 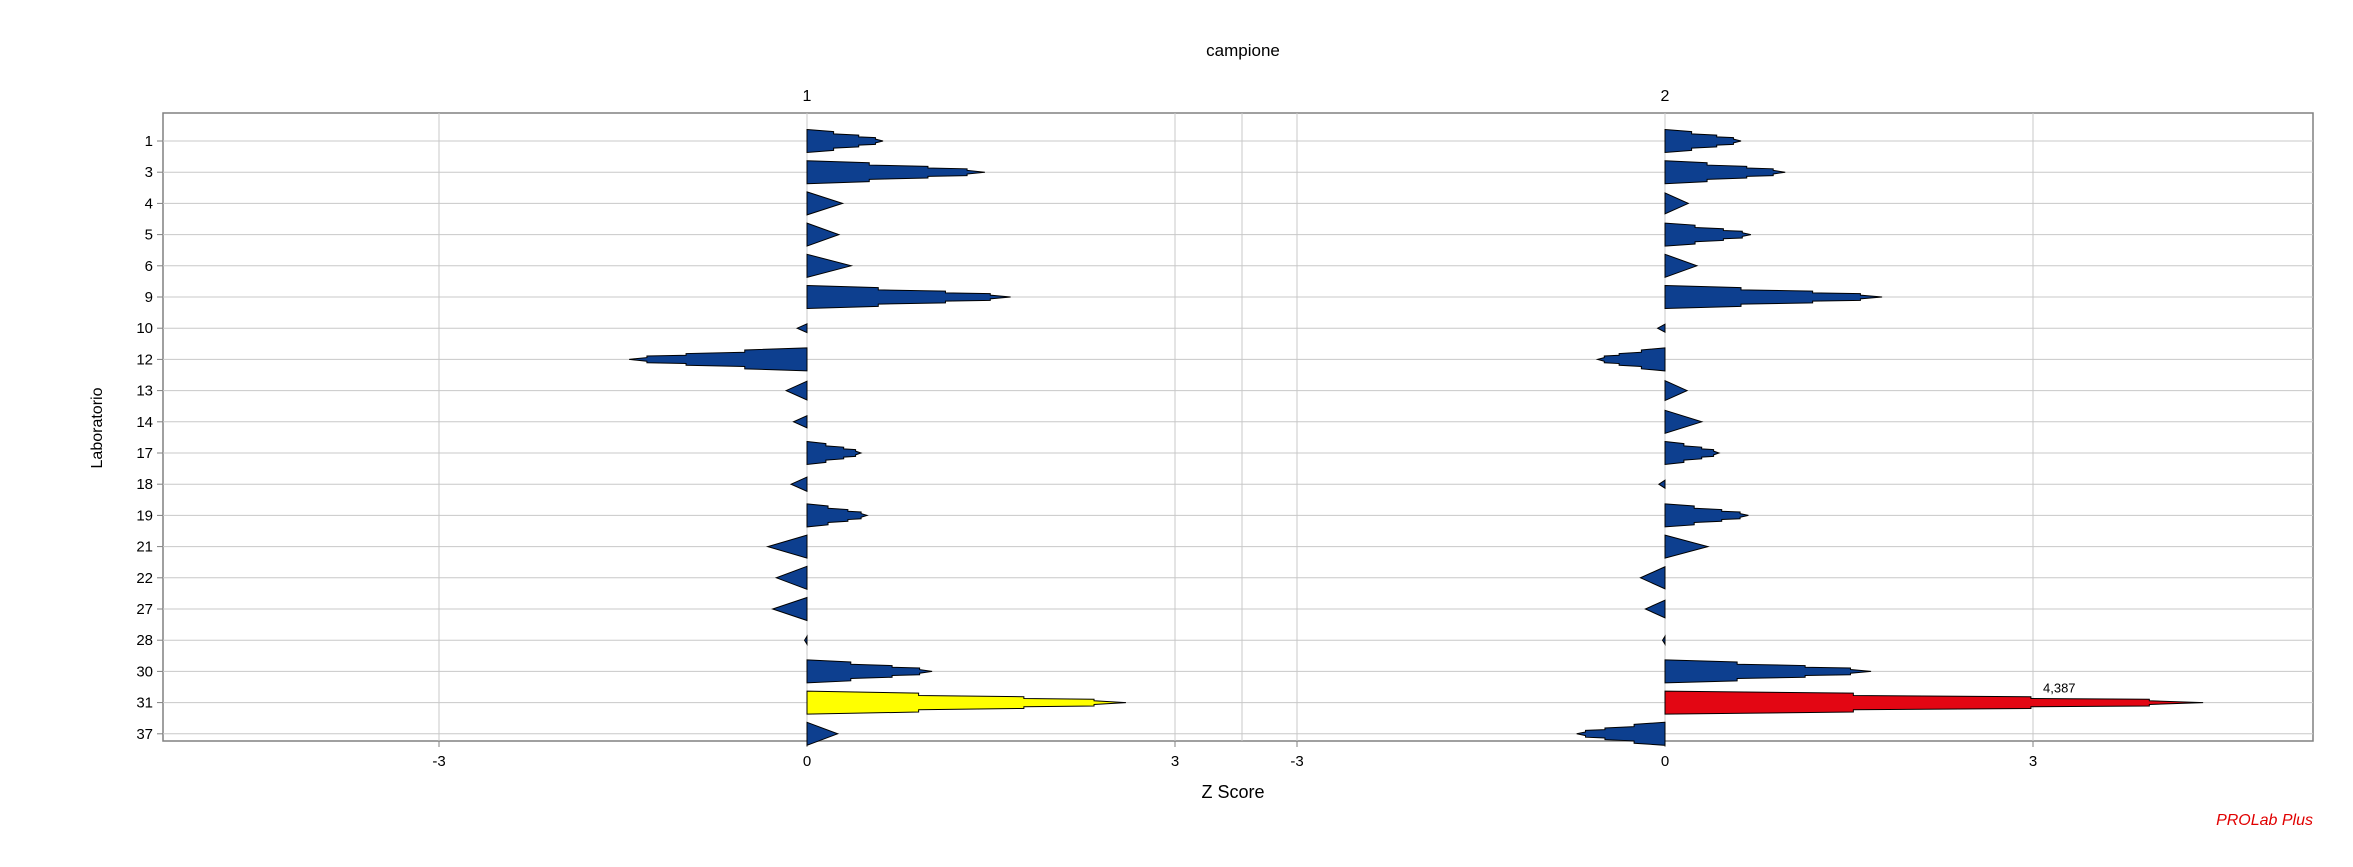 What do you see at coordinates (144, 484) in the screenshot?
I see `y-tick-label: 18` at bounding box center [144, 484].